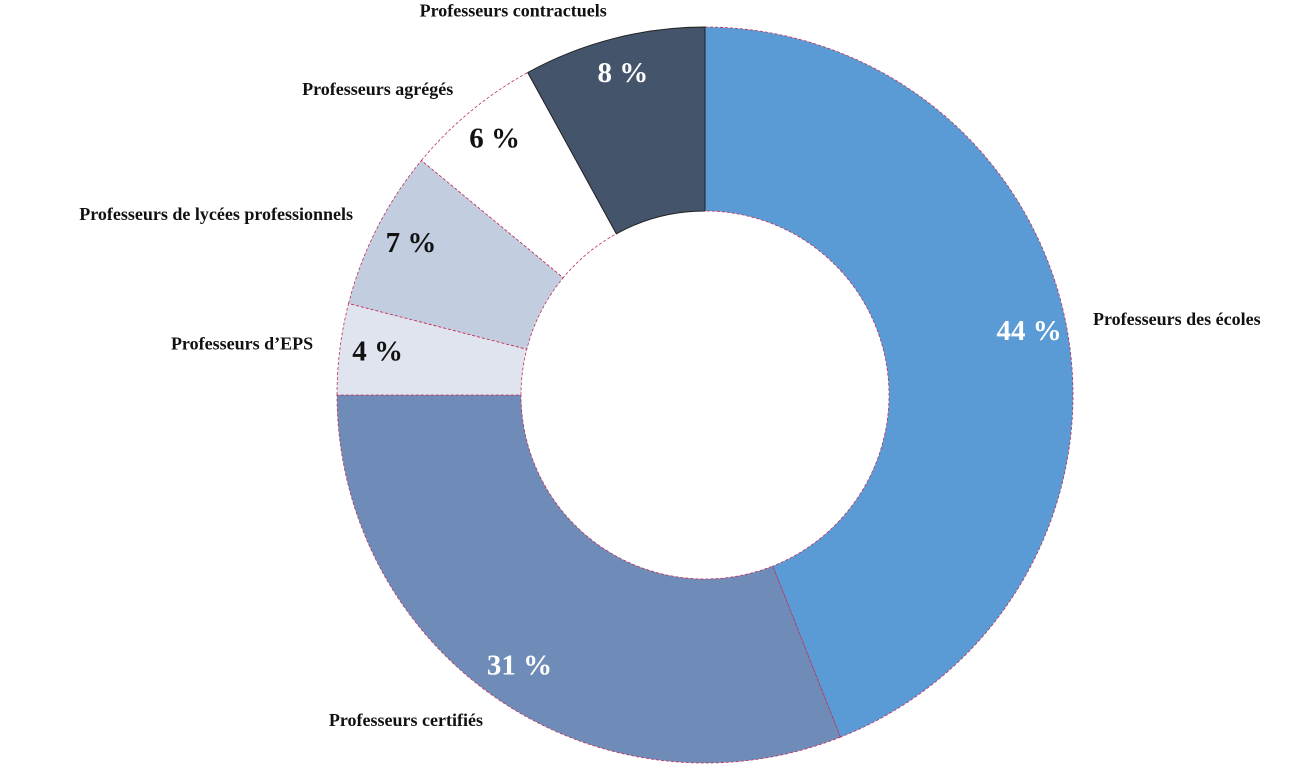 This screenshot has width=1300, height=775. What do you see at coordinates (519, 666) in the screenshot?
I see `value-label: 31 %` at bounding box center [519, 666].